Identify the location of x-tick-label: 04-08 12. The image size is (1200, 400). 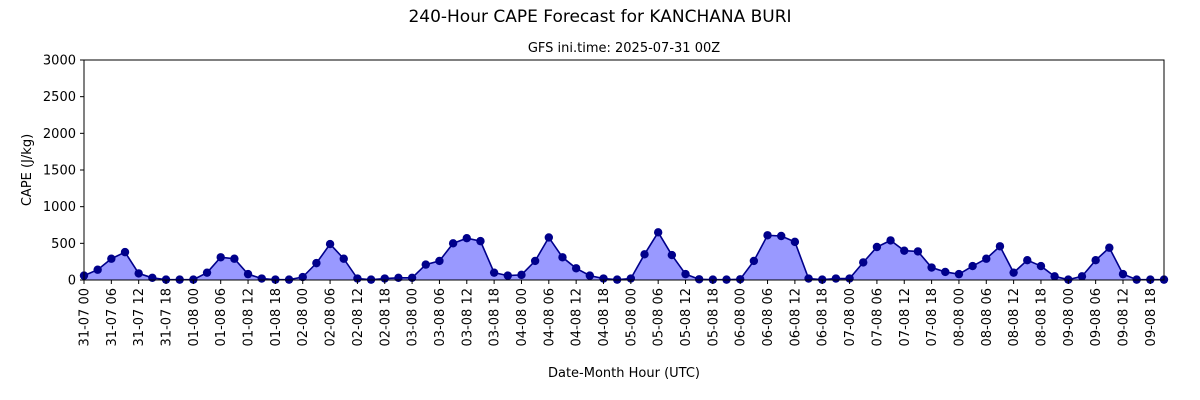
(577, 317).